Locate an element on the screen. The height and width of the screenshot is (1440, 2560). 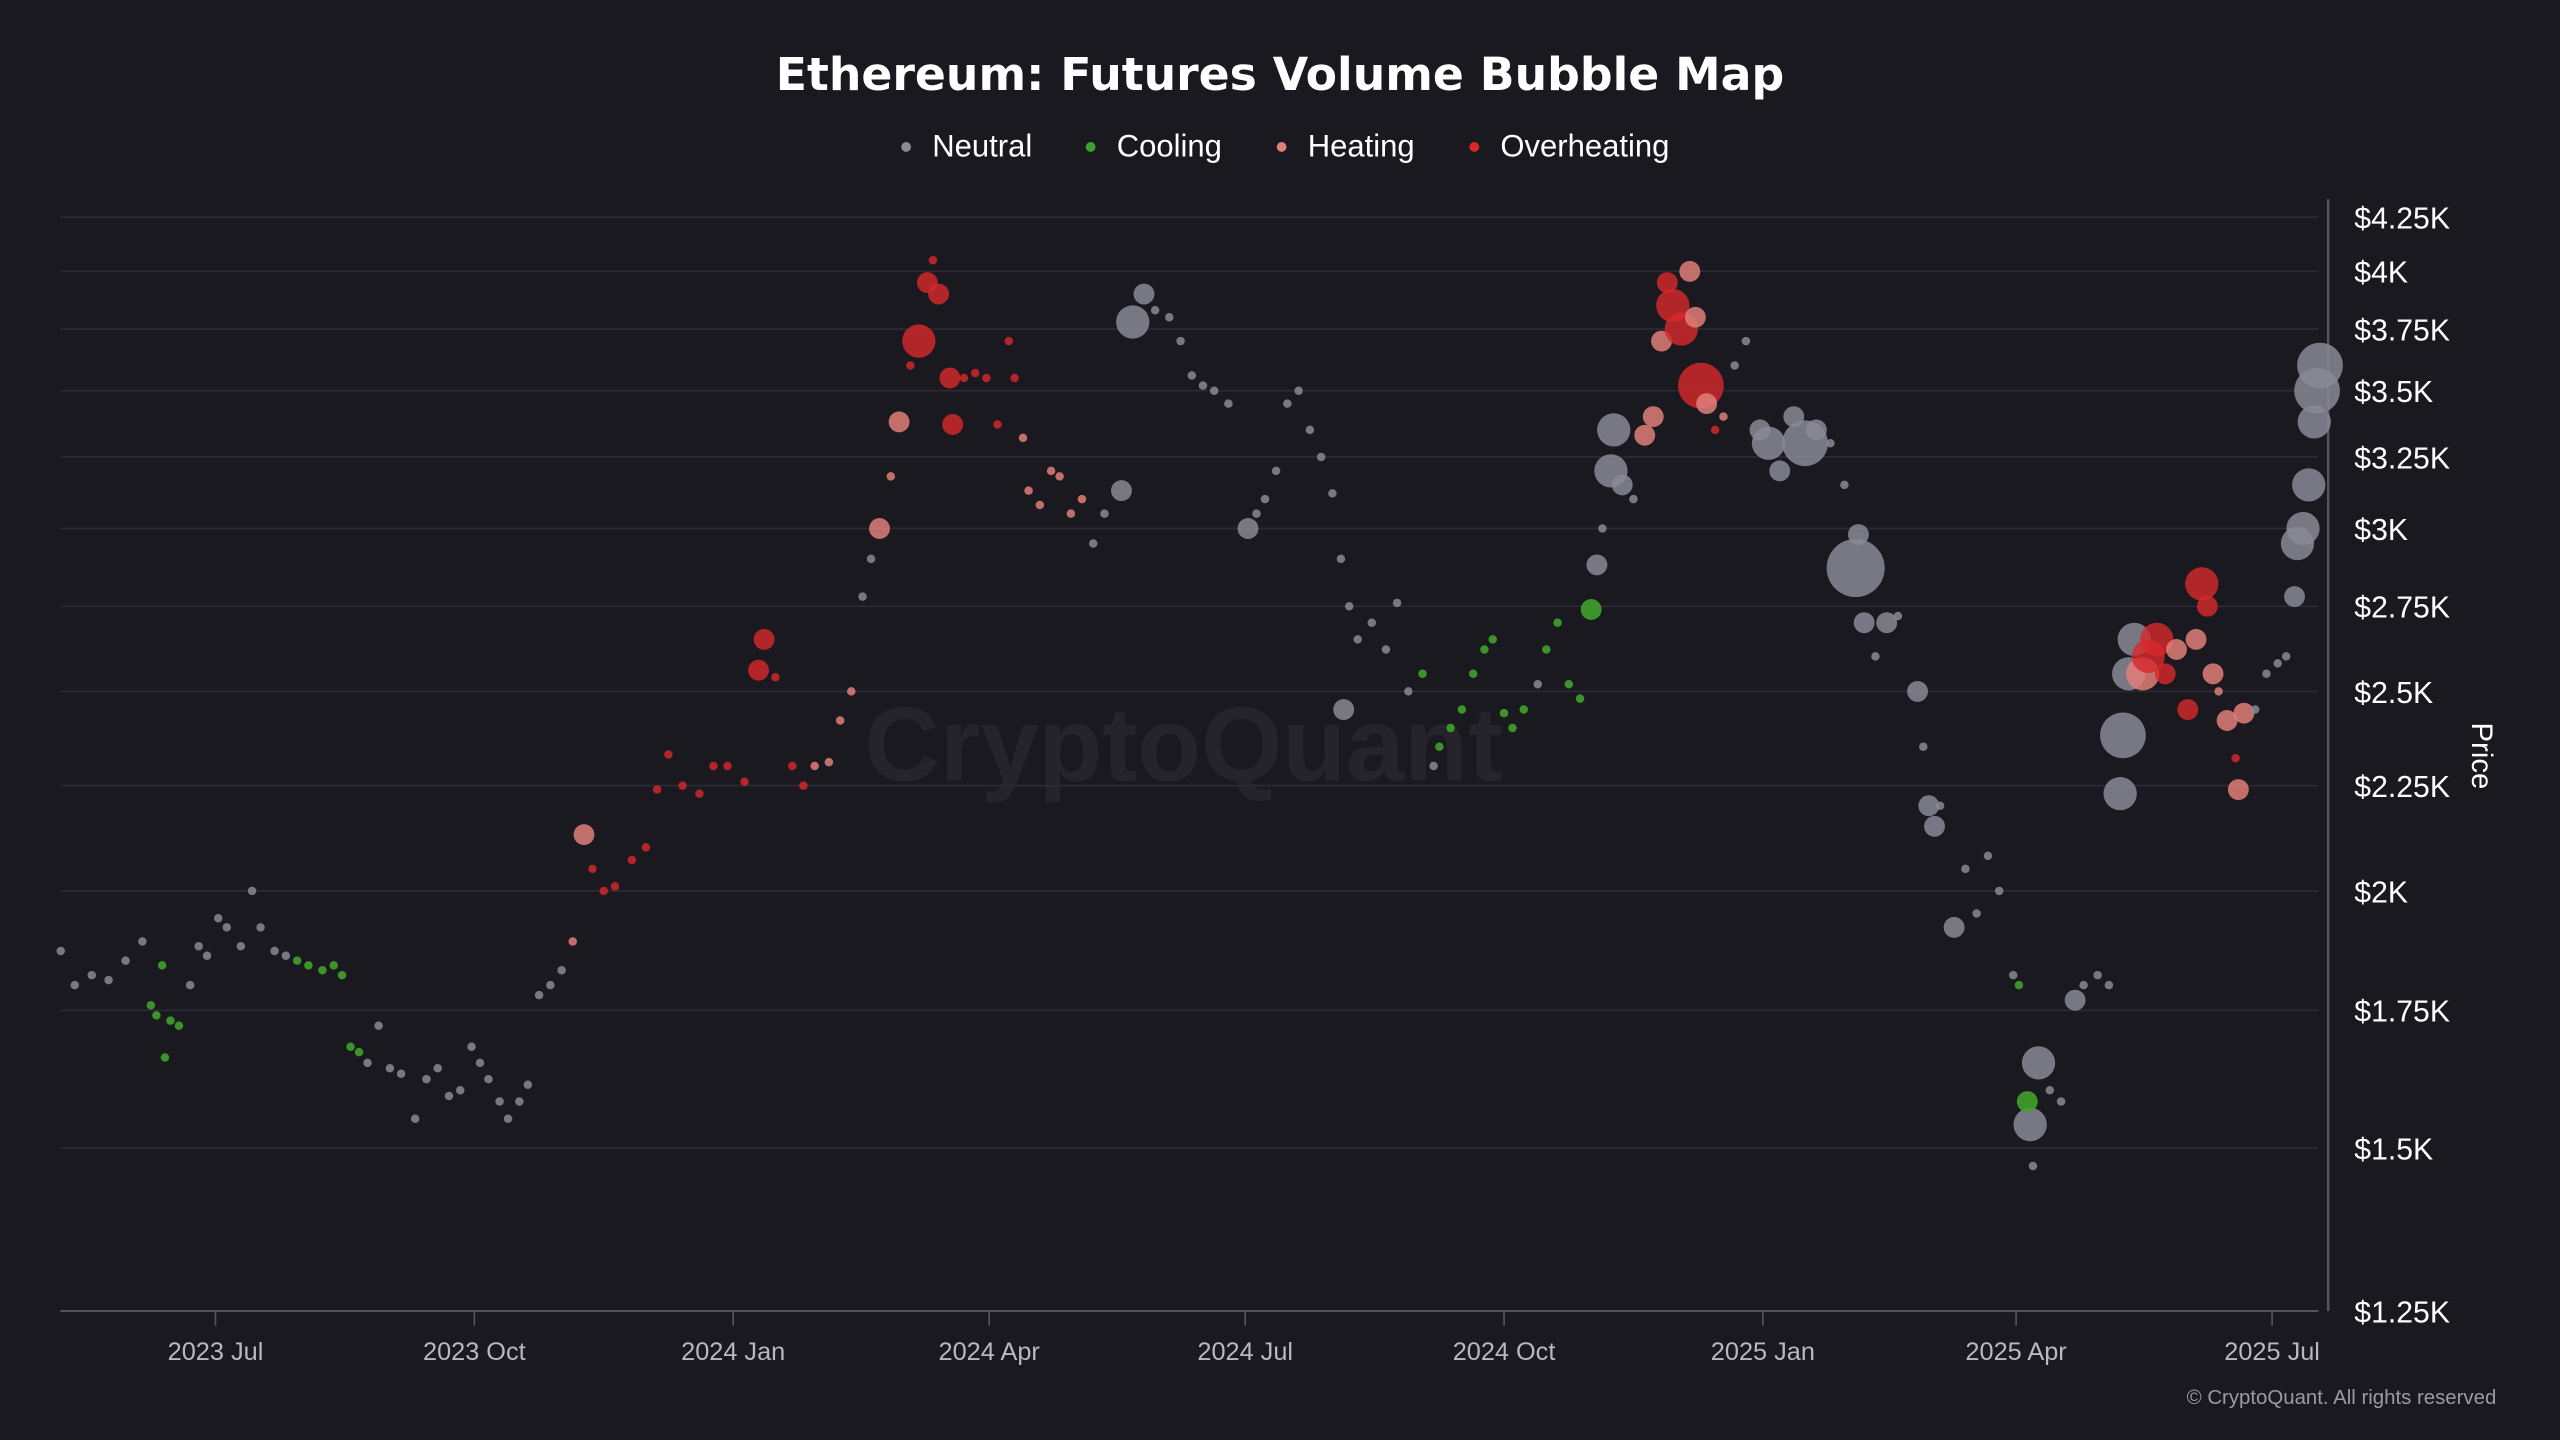
legend-item-overheating: Overheating is located at coordinates (1584, 146).